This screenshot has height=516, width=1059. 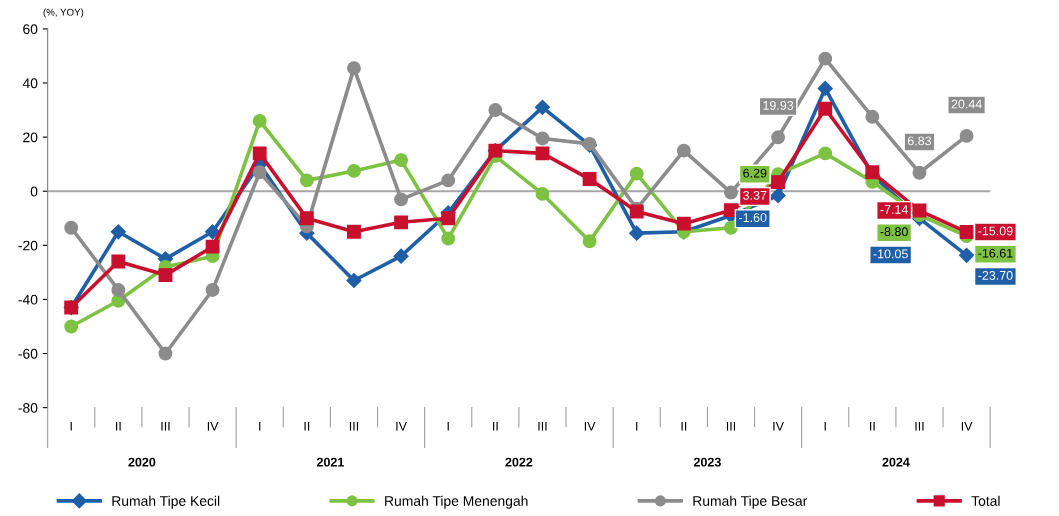 I want to click on data-label: 6.29, so click(x=755, y=173).